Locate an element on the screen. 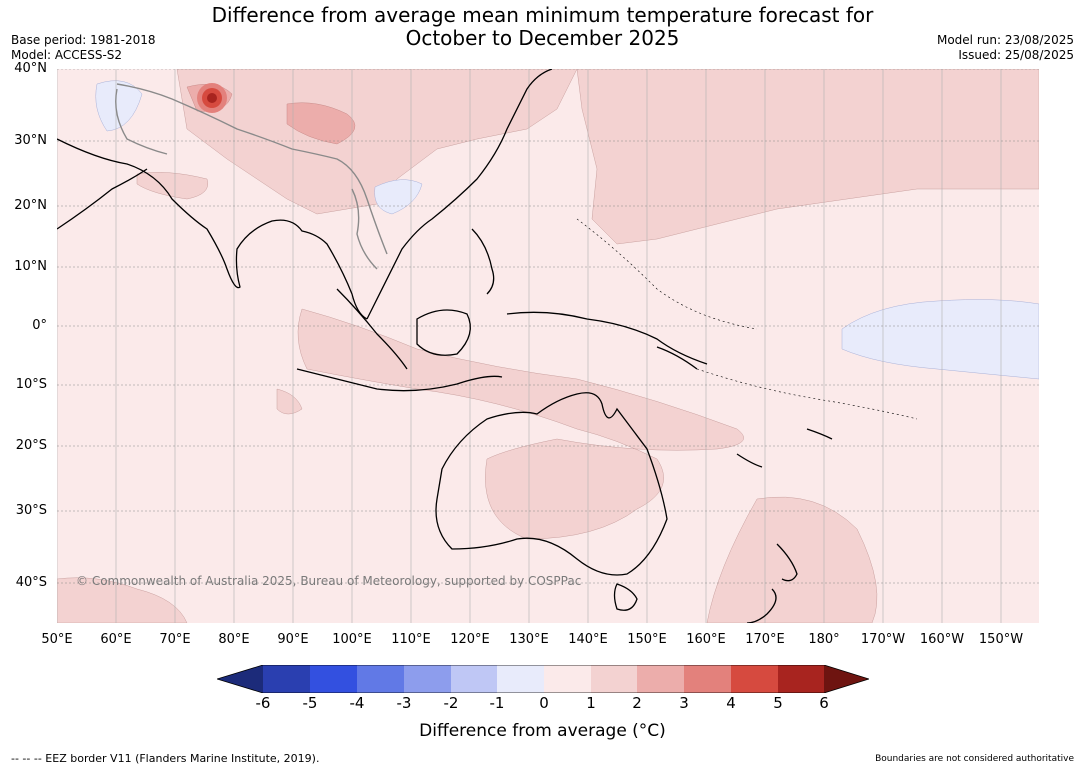 The width and height of the screenshot is (1085, 770). colorbar-tick: -1 is located at coordinates (497, 703).